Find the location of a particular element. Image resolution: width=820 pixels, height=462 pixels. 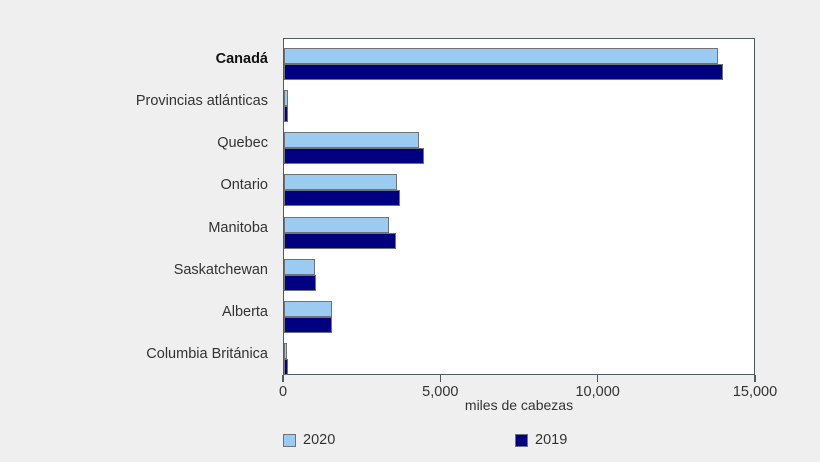

y-axis-label-provincias-atl-nticas: Provincias atlánticas is located at coordinates (201, 101).